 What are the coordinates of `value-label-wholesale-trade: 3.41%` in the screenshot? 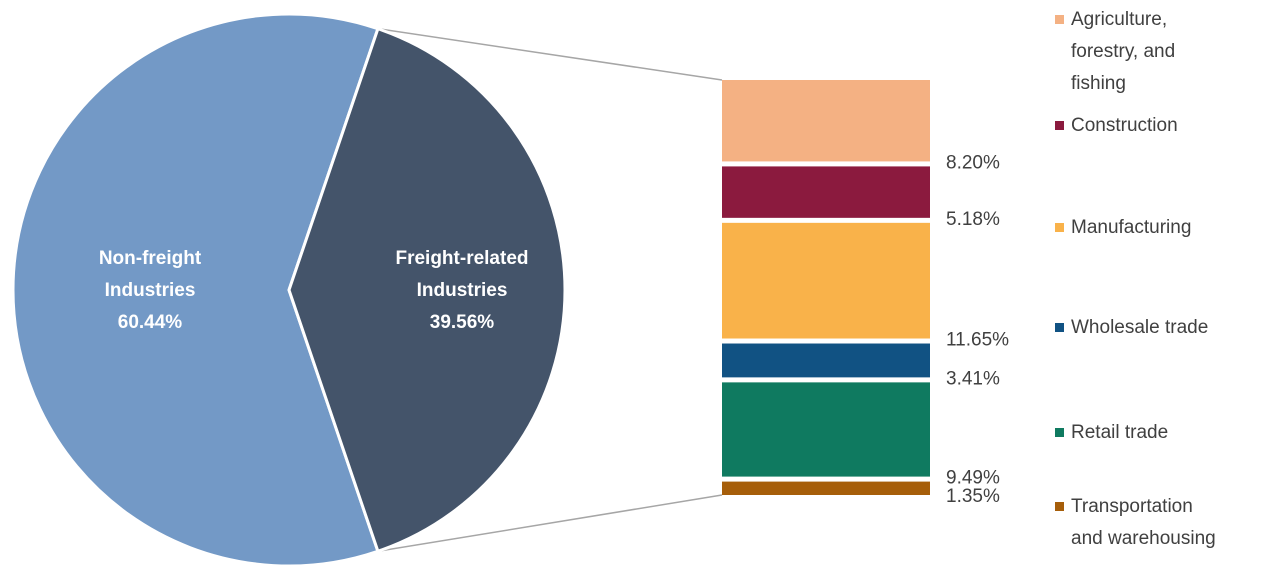 It's located at (973, 378).